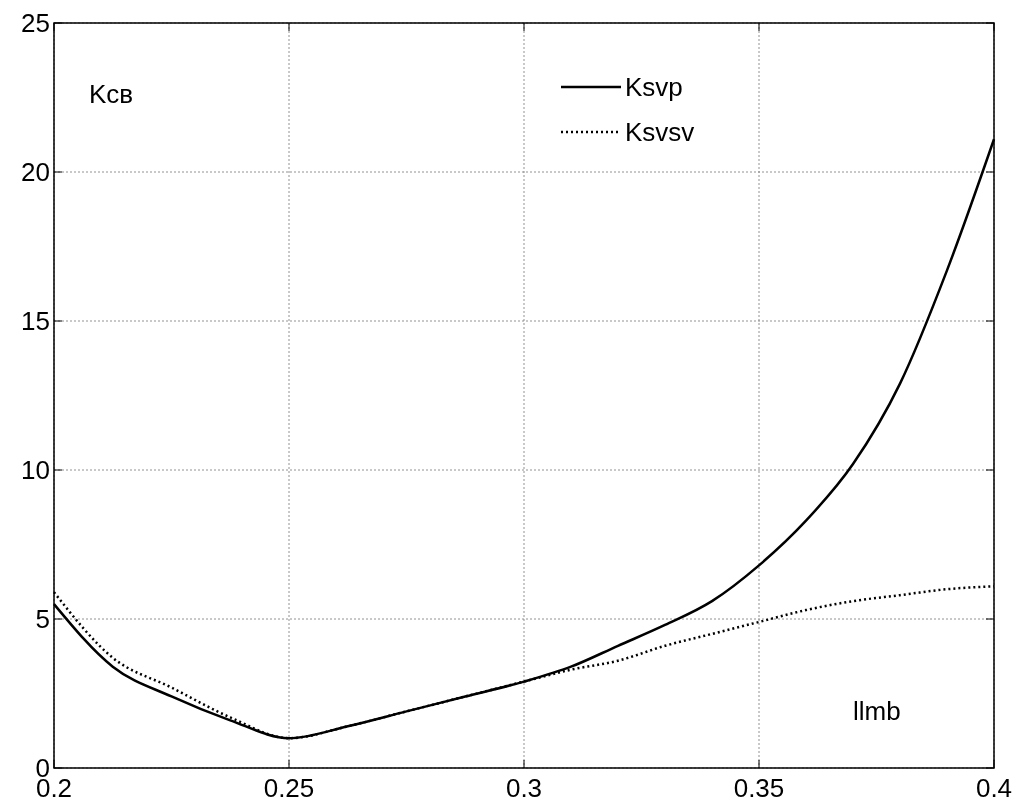  Describe the element at coordinates (654, 87) in the screenshot. I see `legend-label: Ksvp` at that location.